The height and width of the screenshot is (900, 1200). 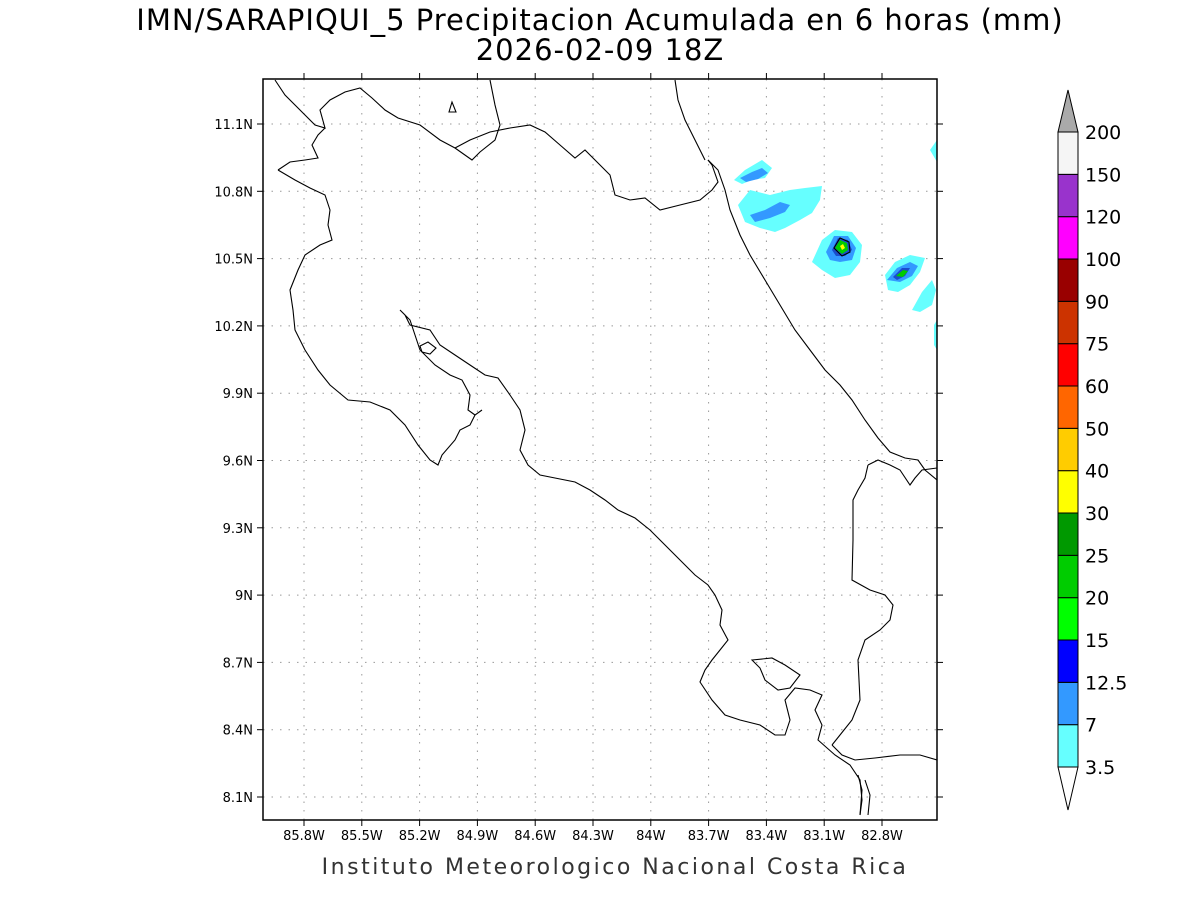 What do you see at coordinates (1097, 556) in the screenshot?
I see `colorbar-label: 25` at bounding box center [1097, 556].